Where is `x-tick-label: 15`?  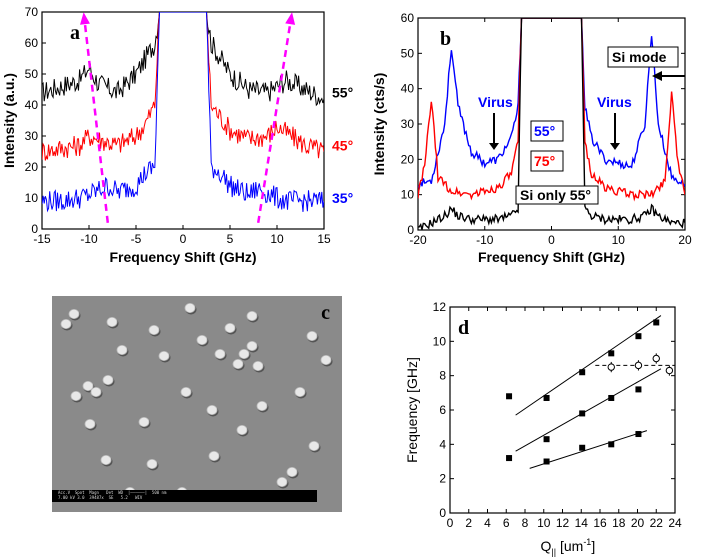 x-tick-label: 15 is located at coordinates (324, 239).